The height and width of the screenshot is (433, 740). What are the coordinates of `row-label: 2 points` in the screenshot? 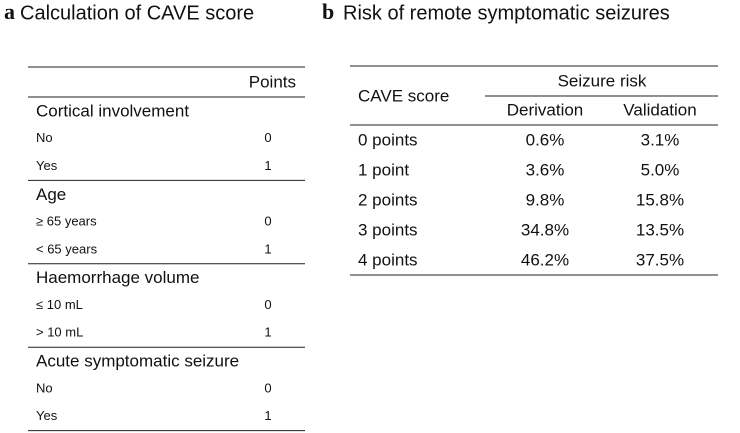 It's located at (388, 199).